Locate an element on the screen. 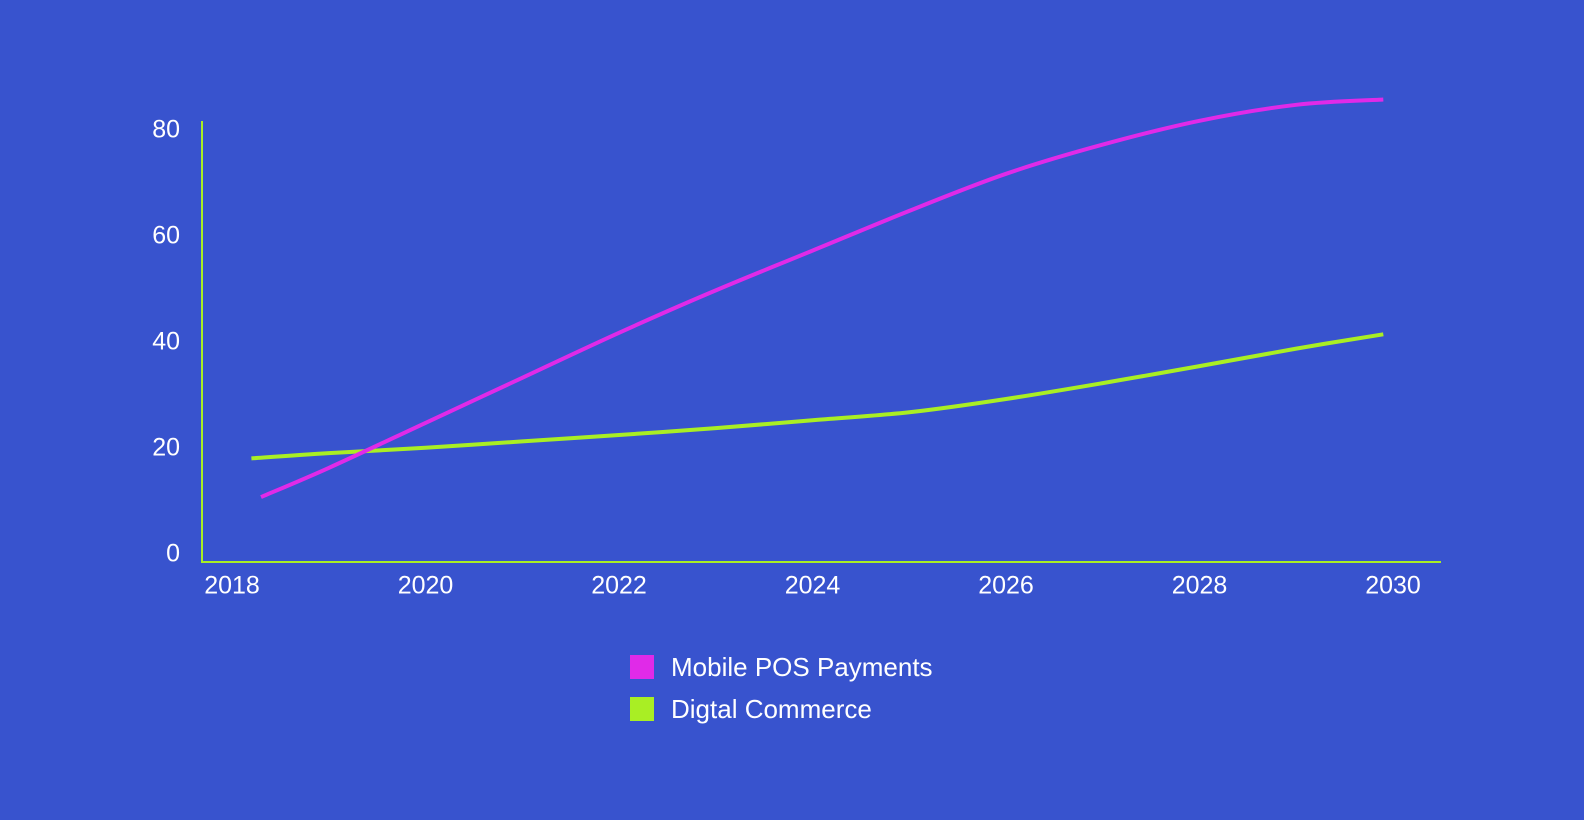 This screenshot has height=820, width=1584. legend-label-mobile-pos: Mobile POS Payments is located at coordinates (802, 666).